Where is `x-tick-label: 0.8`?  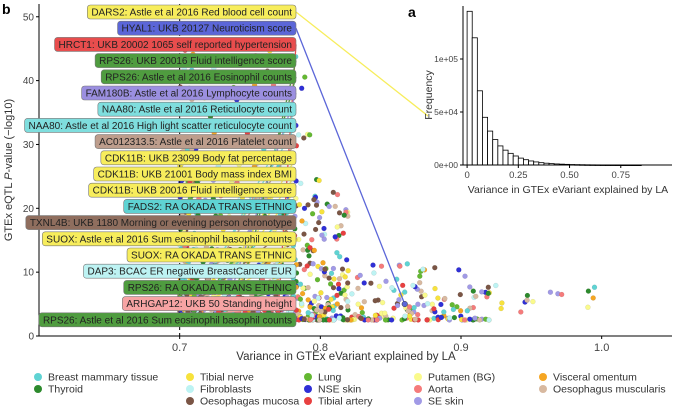
x-tick-label: 0.8 is located at coordinates (320, 348).